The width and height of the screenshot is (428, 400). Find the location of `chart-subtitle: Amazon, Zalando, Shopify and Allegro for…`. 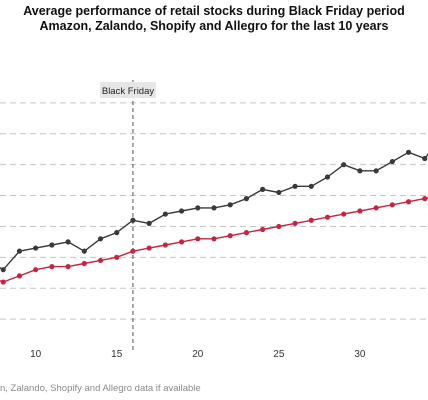

chart-subtitle: Amazon, Zalando, Shopify and Allegro for… is located at coordinates (214, 26).